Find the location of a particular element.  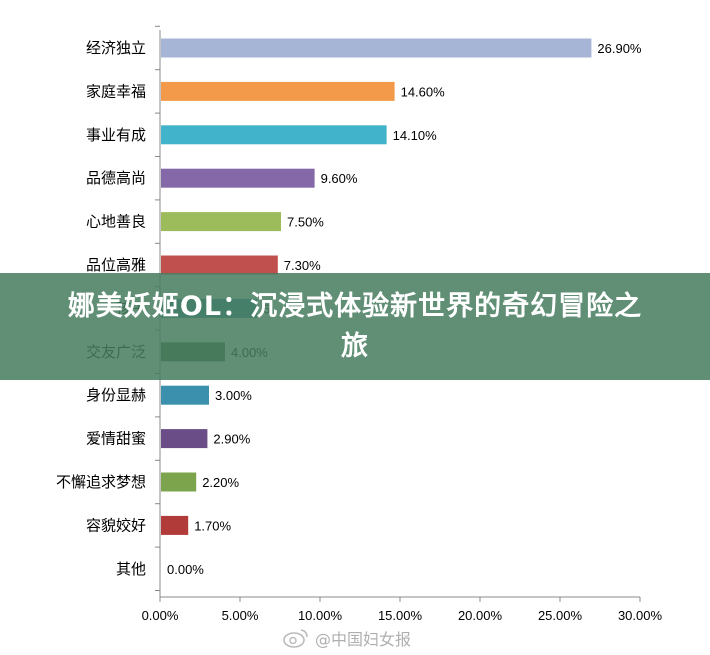

weibo-logo-icon is located at coordinates (295, 638).